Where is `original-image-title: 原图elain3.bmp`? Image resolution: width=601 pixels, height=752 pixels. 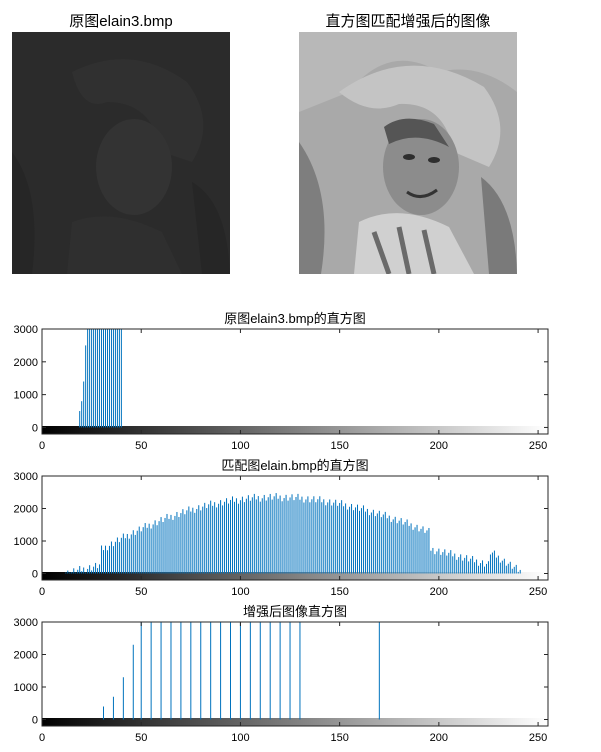
original-image-title: 原图elain3.bmp is located at coordinates (121, 21).